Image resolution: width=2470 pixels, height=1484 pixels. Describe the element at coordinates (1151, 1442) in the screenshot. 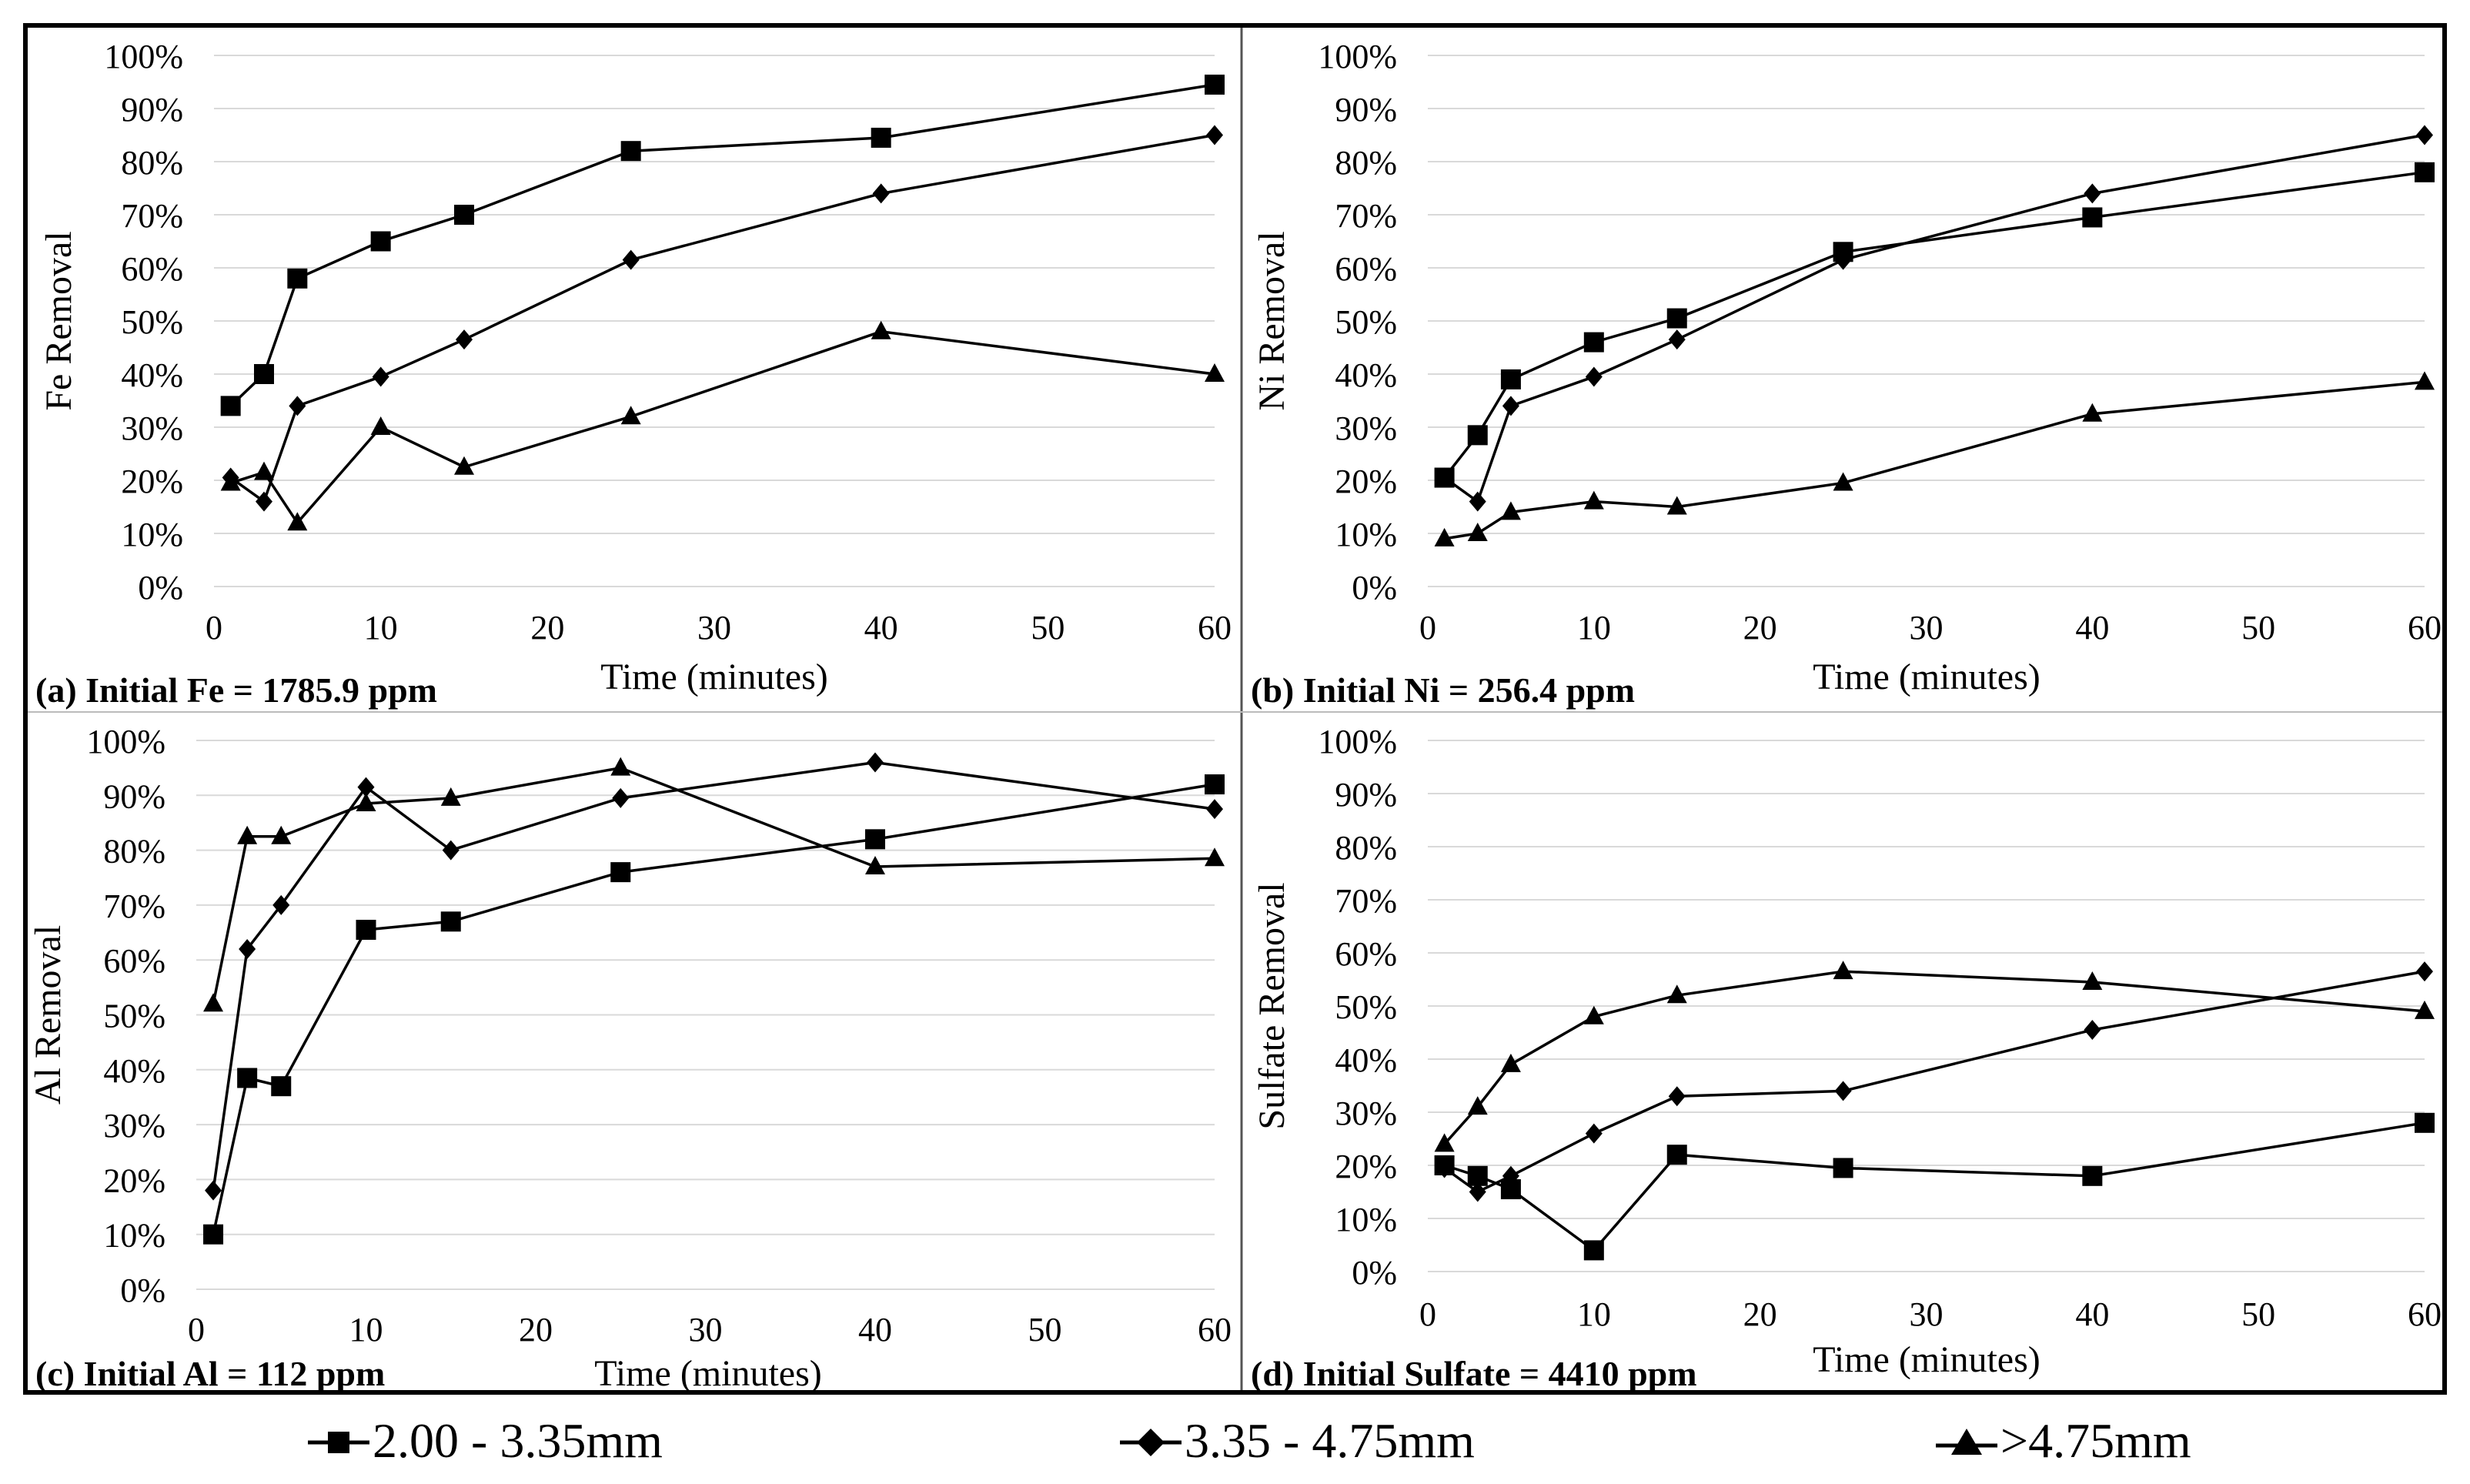

I see `diamond-marker-icon` at that location.